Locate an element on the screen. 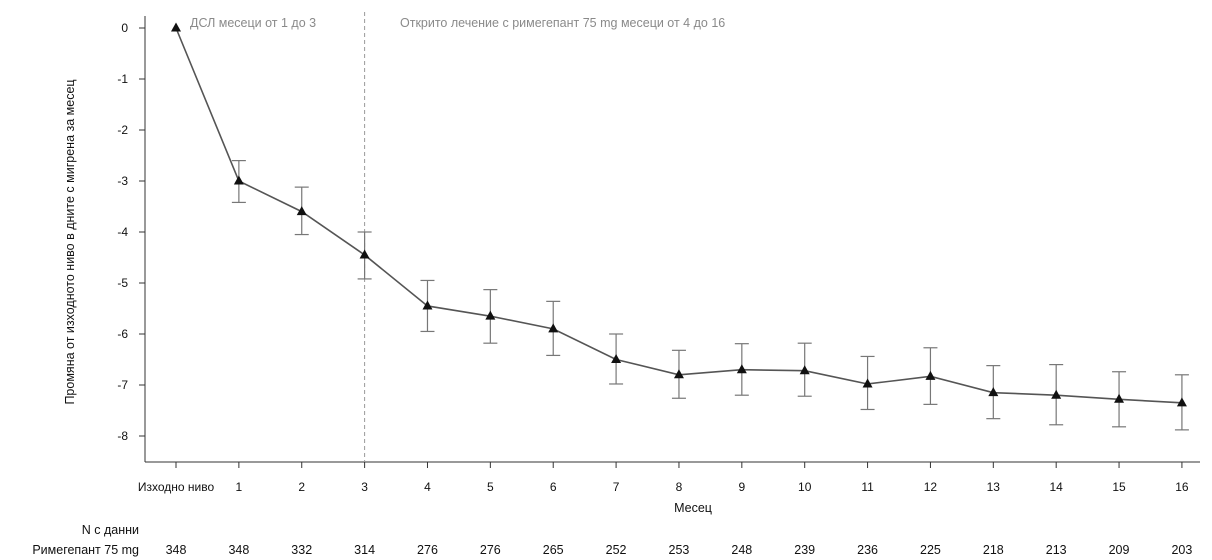 This screenshot has width=1212, height=560. x-tick-label: 4 is located at coordinates (427, 487).